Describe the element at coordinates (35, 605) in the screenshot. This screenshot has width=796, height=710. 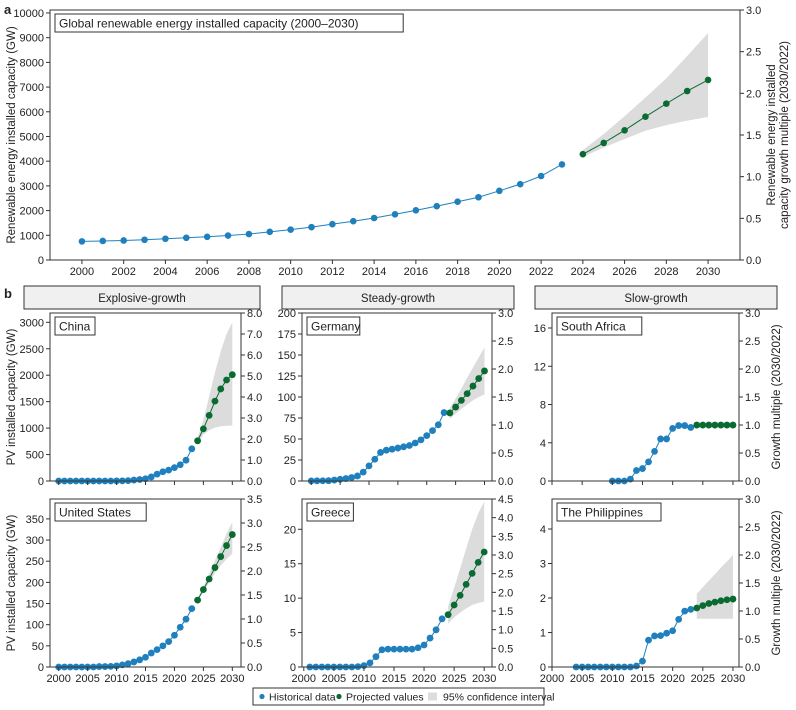
I see `y-tick-label: 150` at that location.